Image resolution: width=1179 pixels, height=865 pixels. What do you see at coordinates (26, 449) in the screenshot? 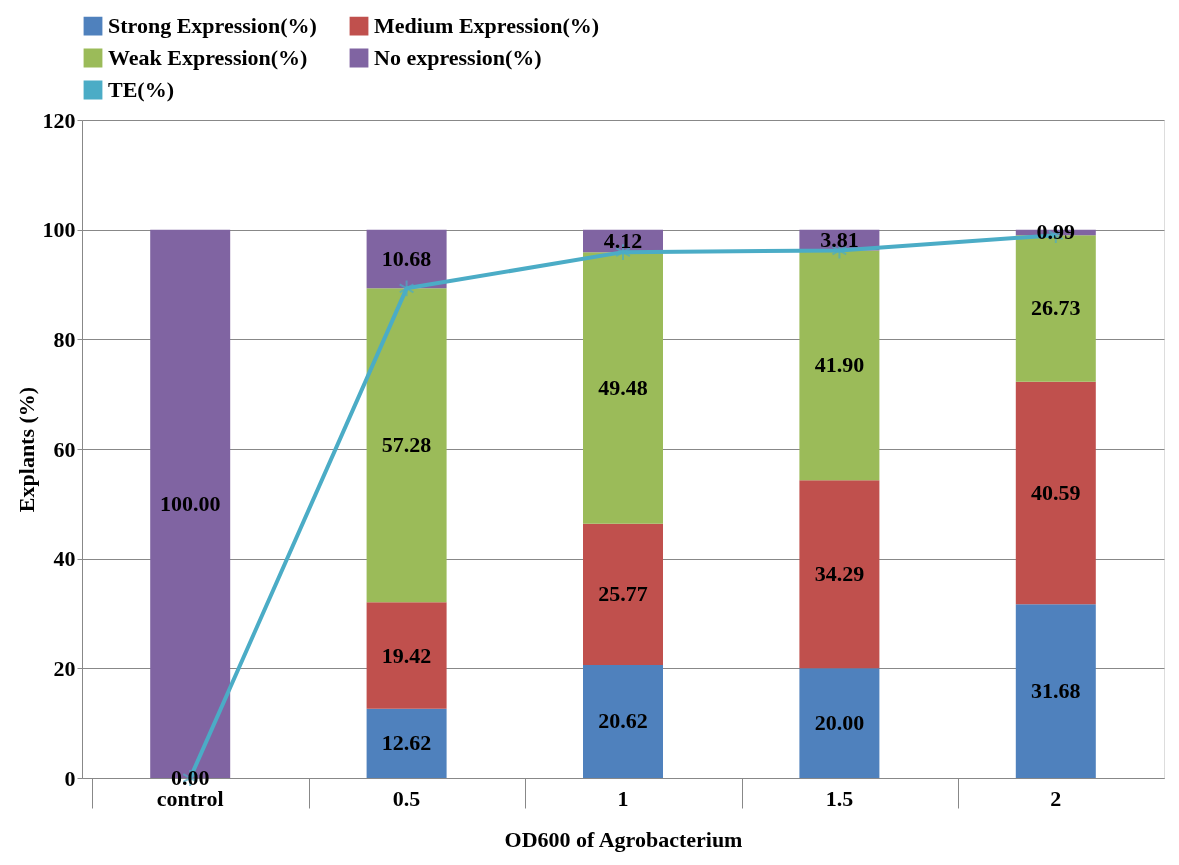
I see `y-axis-title: Explants (%)` at bounding box center [26, 449].